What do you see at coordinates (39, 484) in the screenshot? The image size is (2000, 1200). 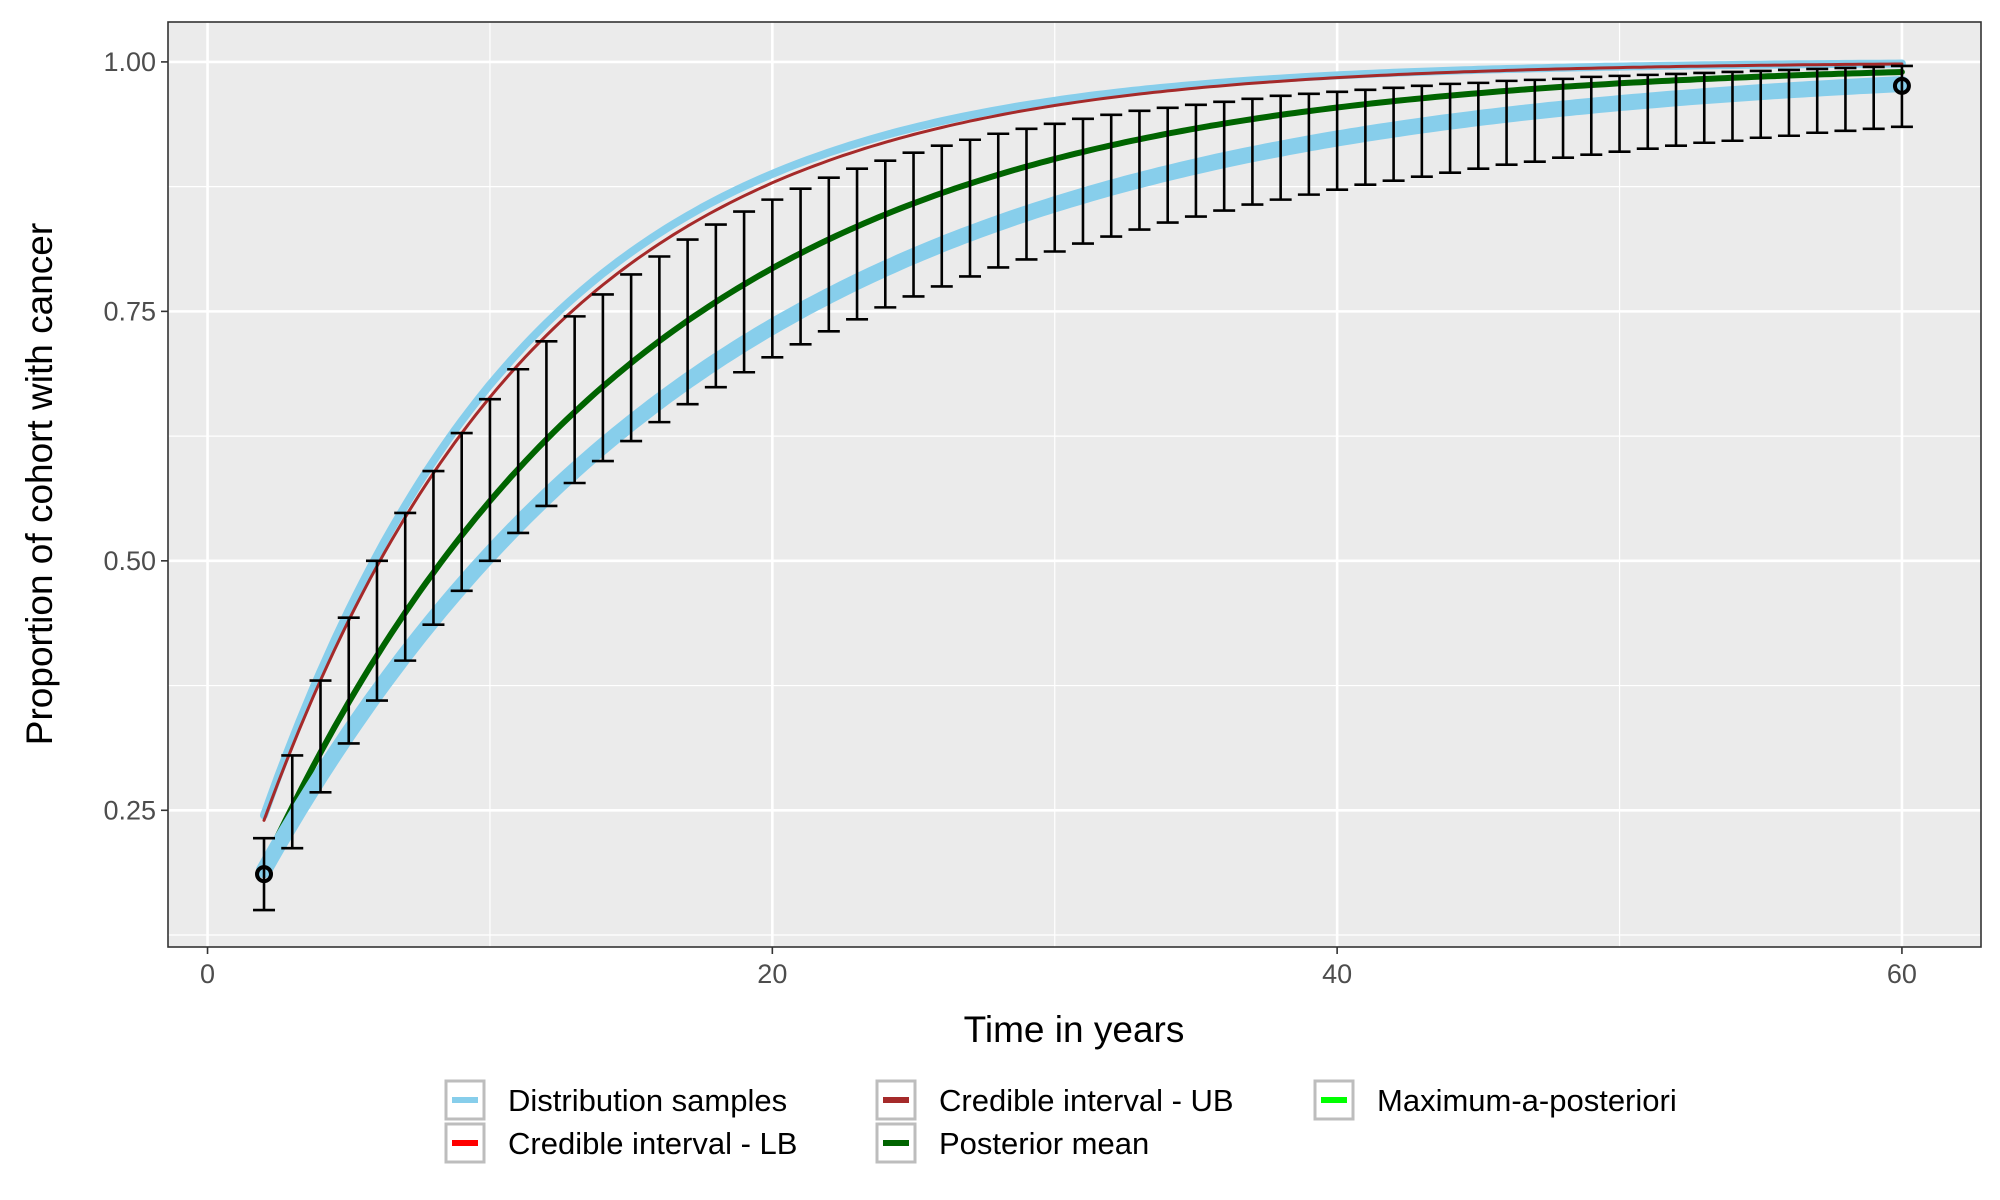 I see `y-axis-title: Proportion of cohort with cancer` at bounding box center [39, 484].